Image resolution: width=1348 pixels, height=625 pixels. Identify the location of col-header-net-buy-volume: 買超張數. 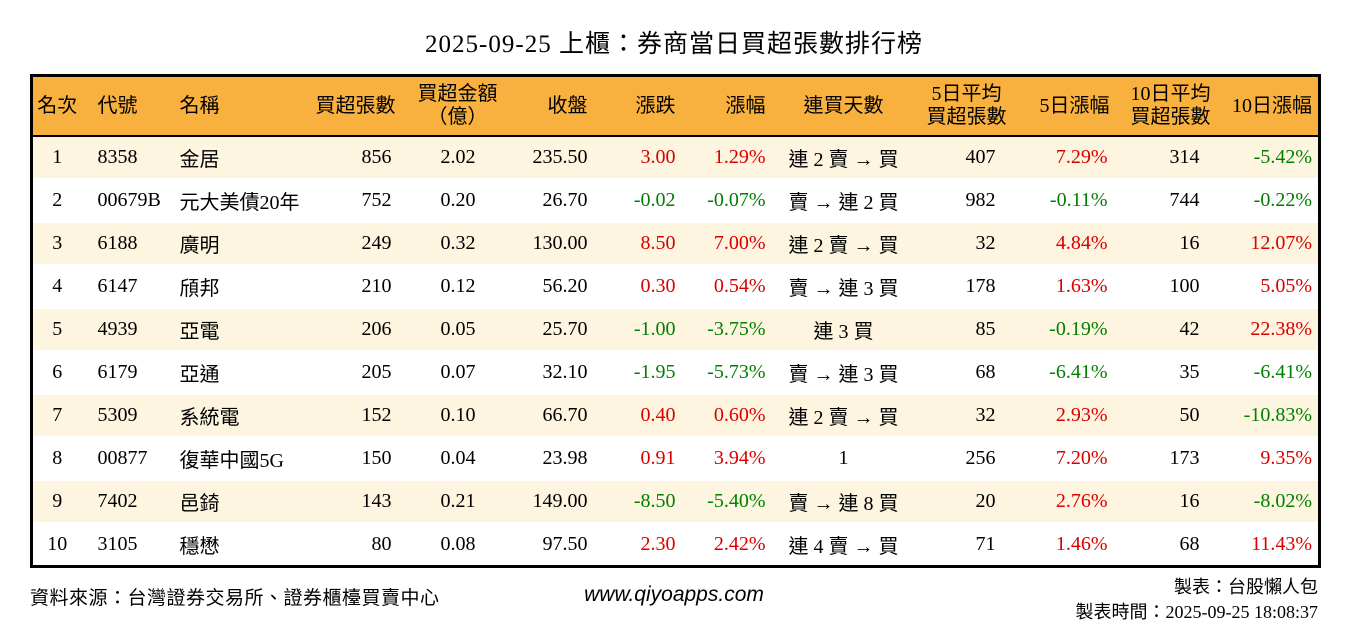
(361, 106).